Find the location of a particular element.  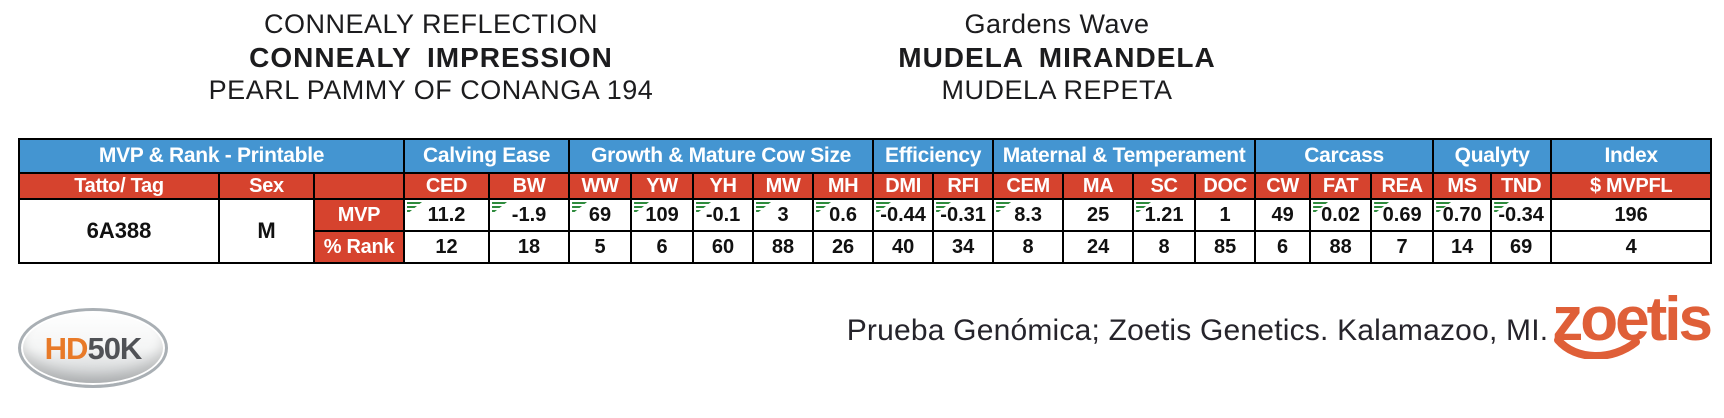

metric-value-cell-4: -0.1 is located at coordinates (723, 215).